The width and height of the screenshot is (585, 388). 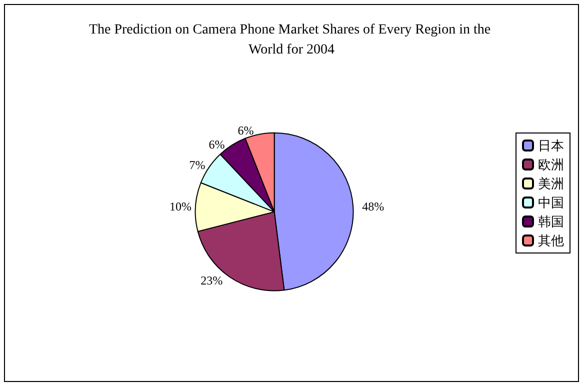 What do you see at coordinates (373, 207) in the screenshot?
I see `data-label: 48%` at bounding box center [373, 207].